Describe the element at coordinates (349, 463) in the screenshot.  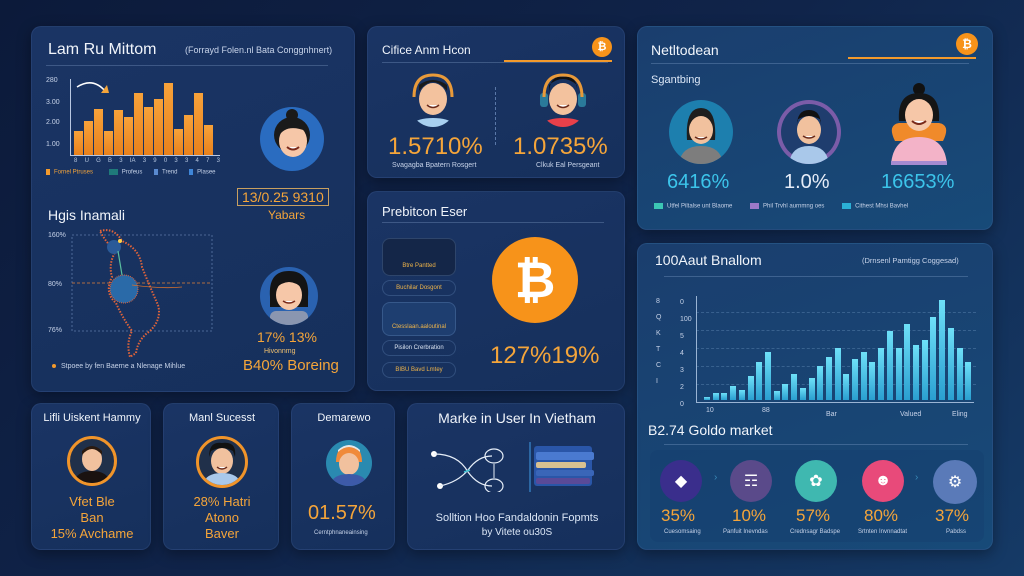
I see `avatar-elder` at that location.